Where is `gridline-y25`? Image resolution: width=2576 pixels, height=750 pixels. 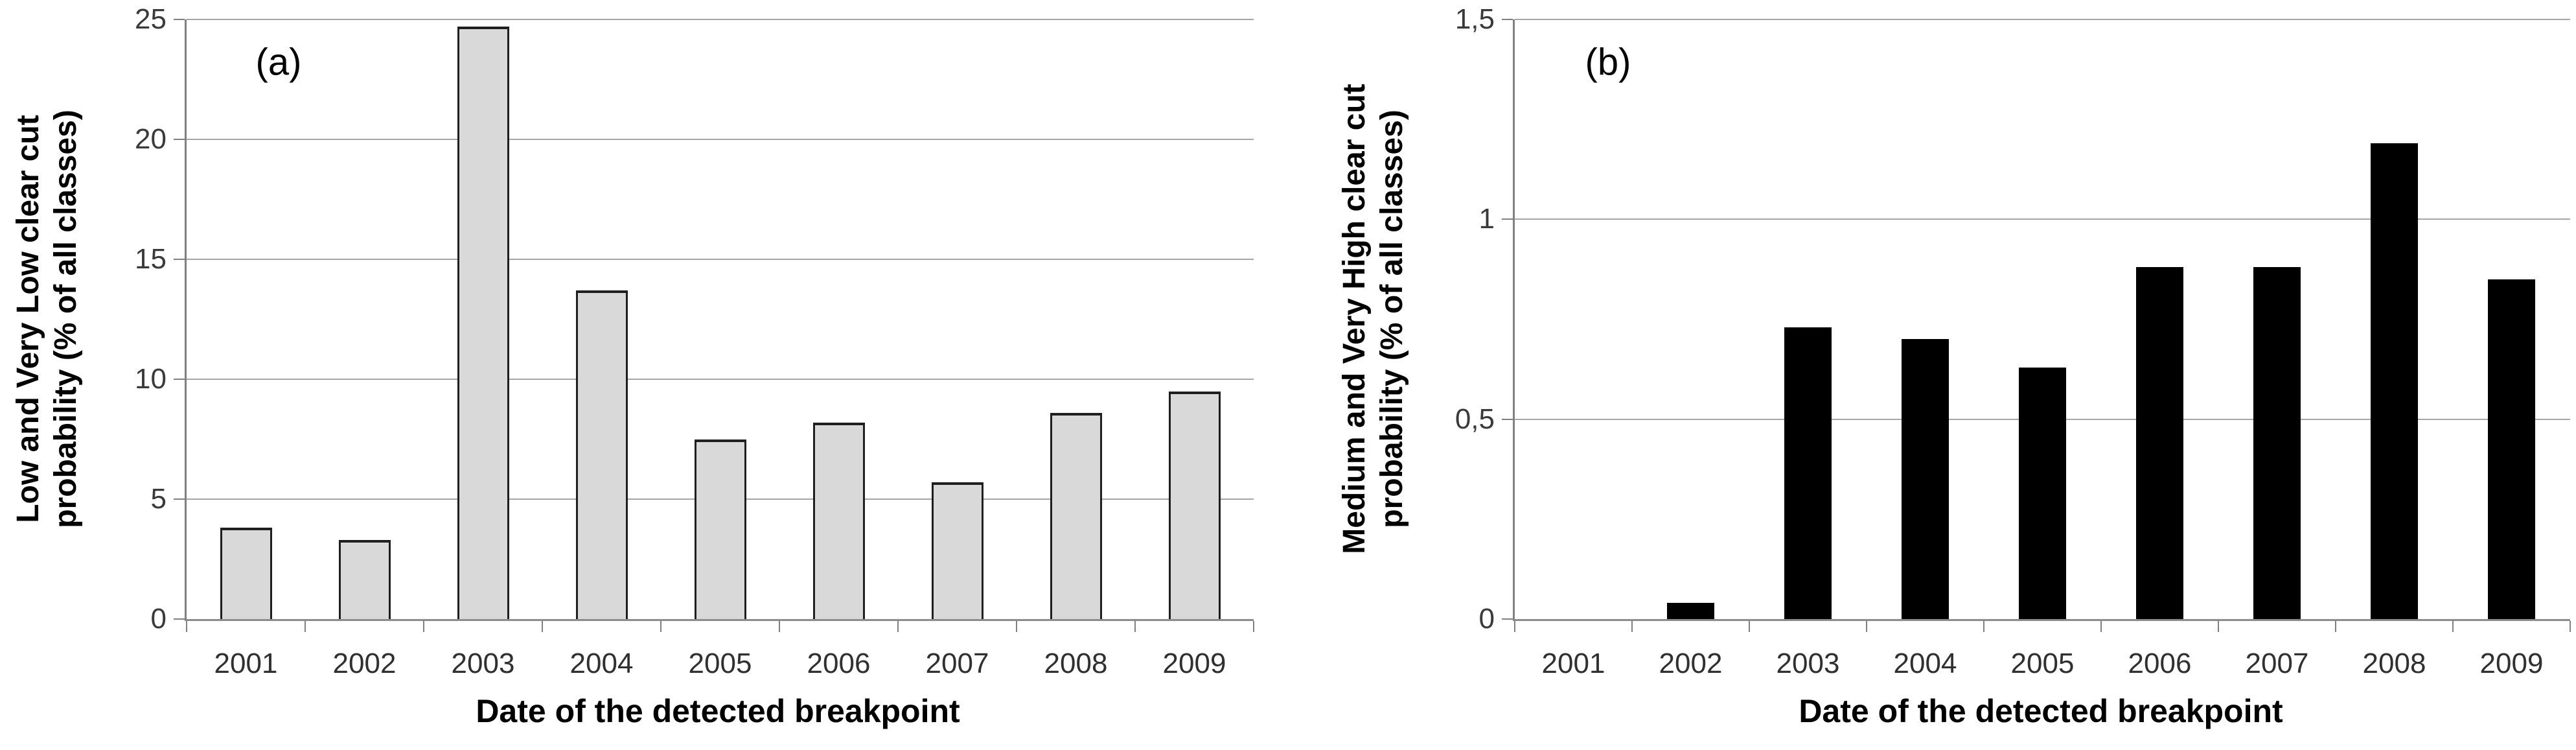
gridline-y25 is located at coordinates (720, 19).